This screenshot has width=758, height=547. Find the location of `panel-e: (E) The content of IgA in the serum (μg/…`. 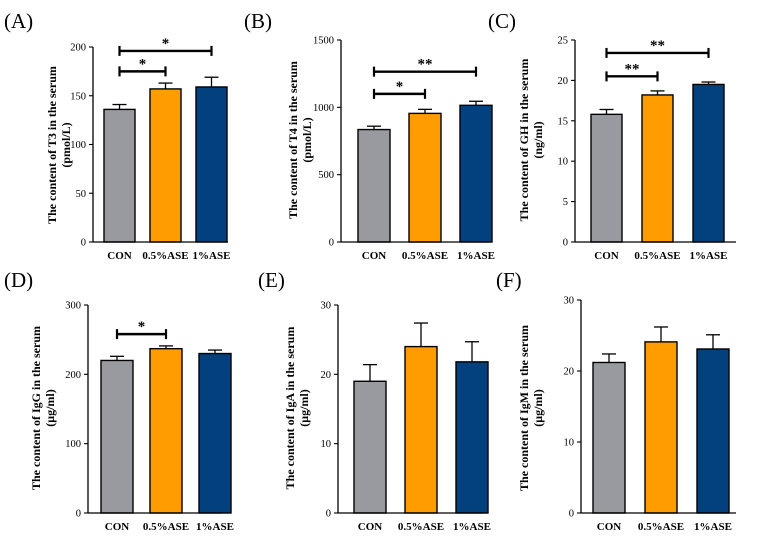

panel-e: (E) The content of IgA in the serum (μg/… is located at coordinates (374, 400).